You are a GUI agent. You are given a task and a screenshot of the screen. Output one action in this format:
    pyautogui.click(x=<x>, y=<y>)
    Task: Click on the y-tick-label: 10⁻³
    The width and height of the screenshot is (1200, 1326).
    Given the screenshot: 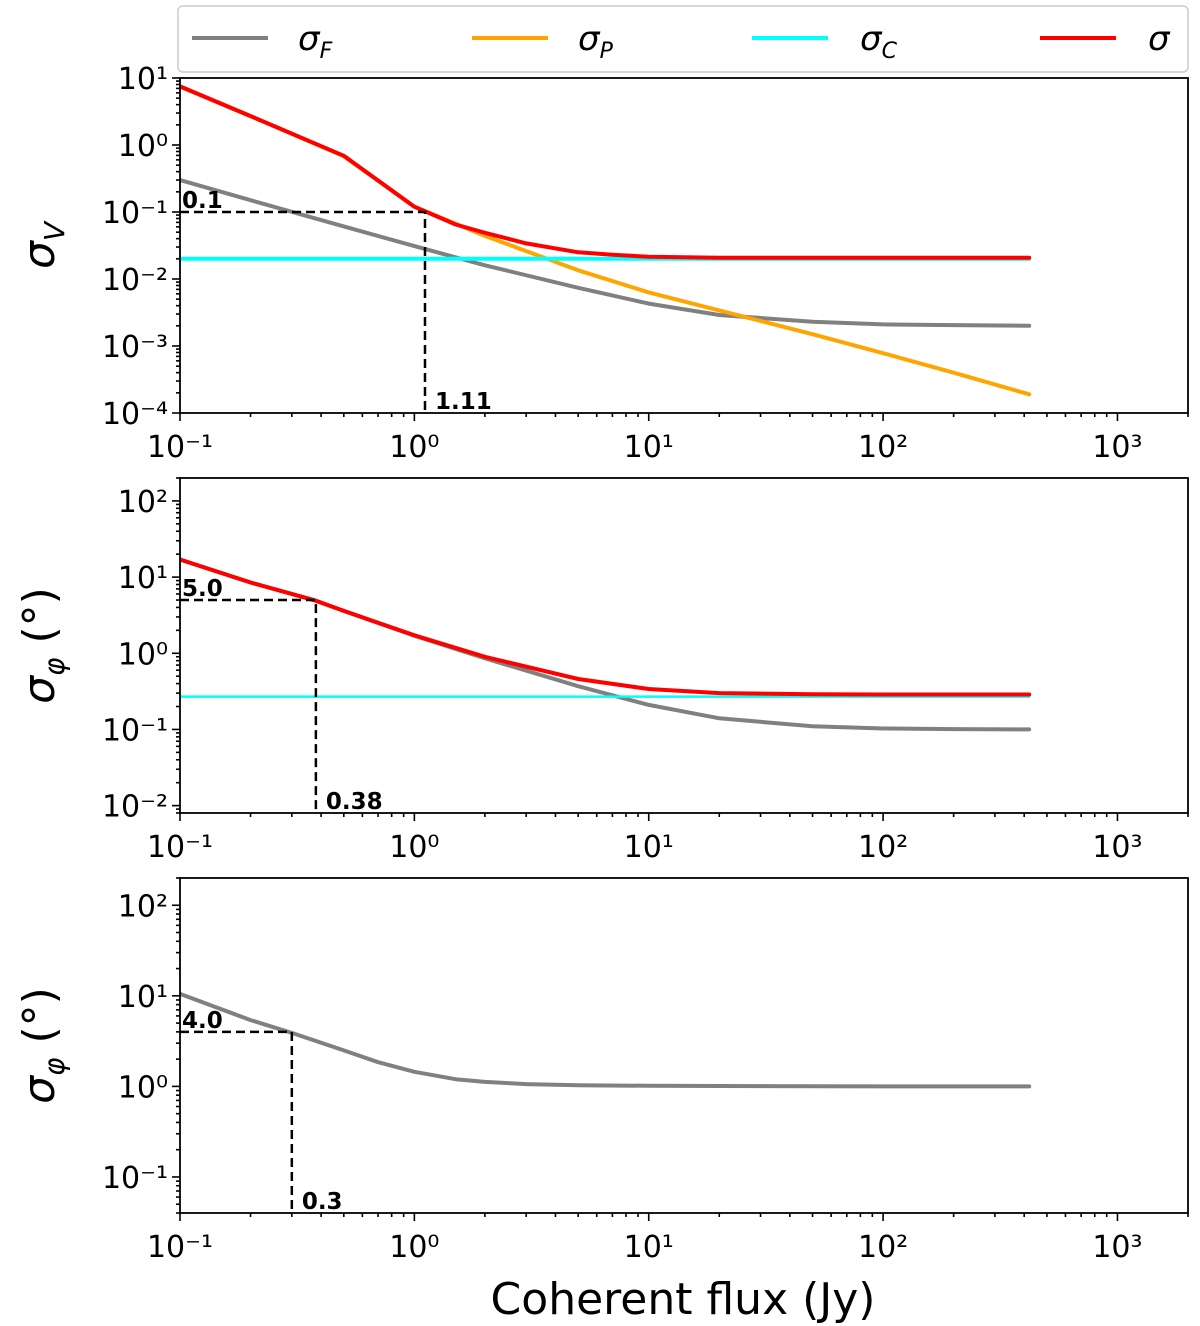 What is the action you would take?
    pyautogui.click(x=135, y=347)
    